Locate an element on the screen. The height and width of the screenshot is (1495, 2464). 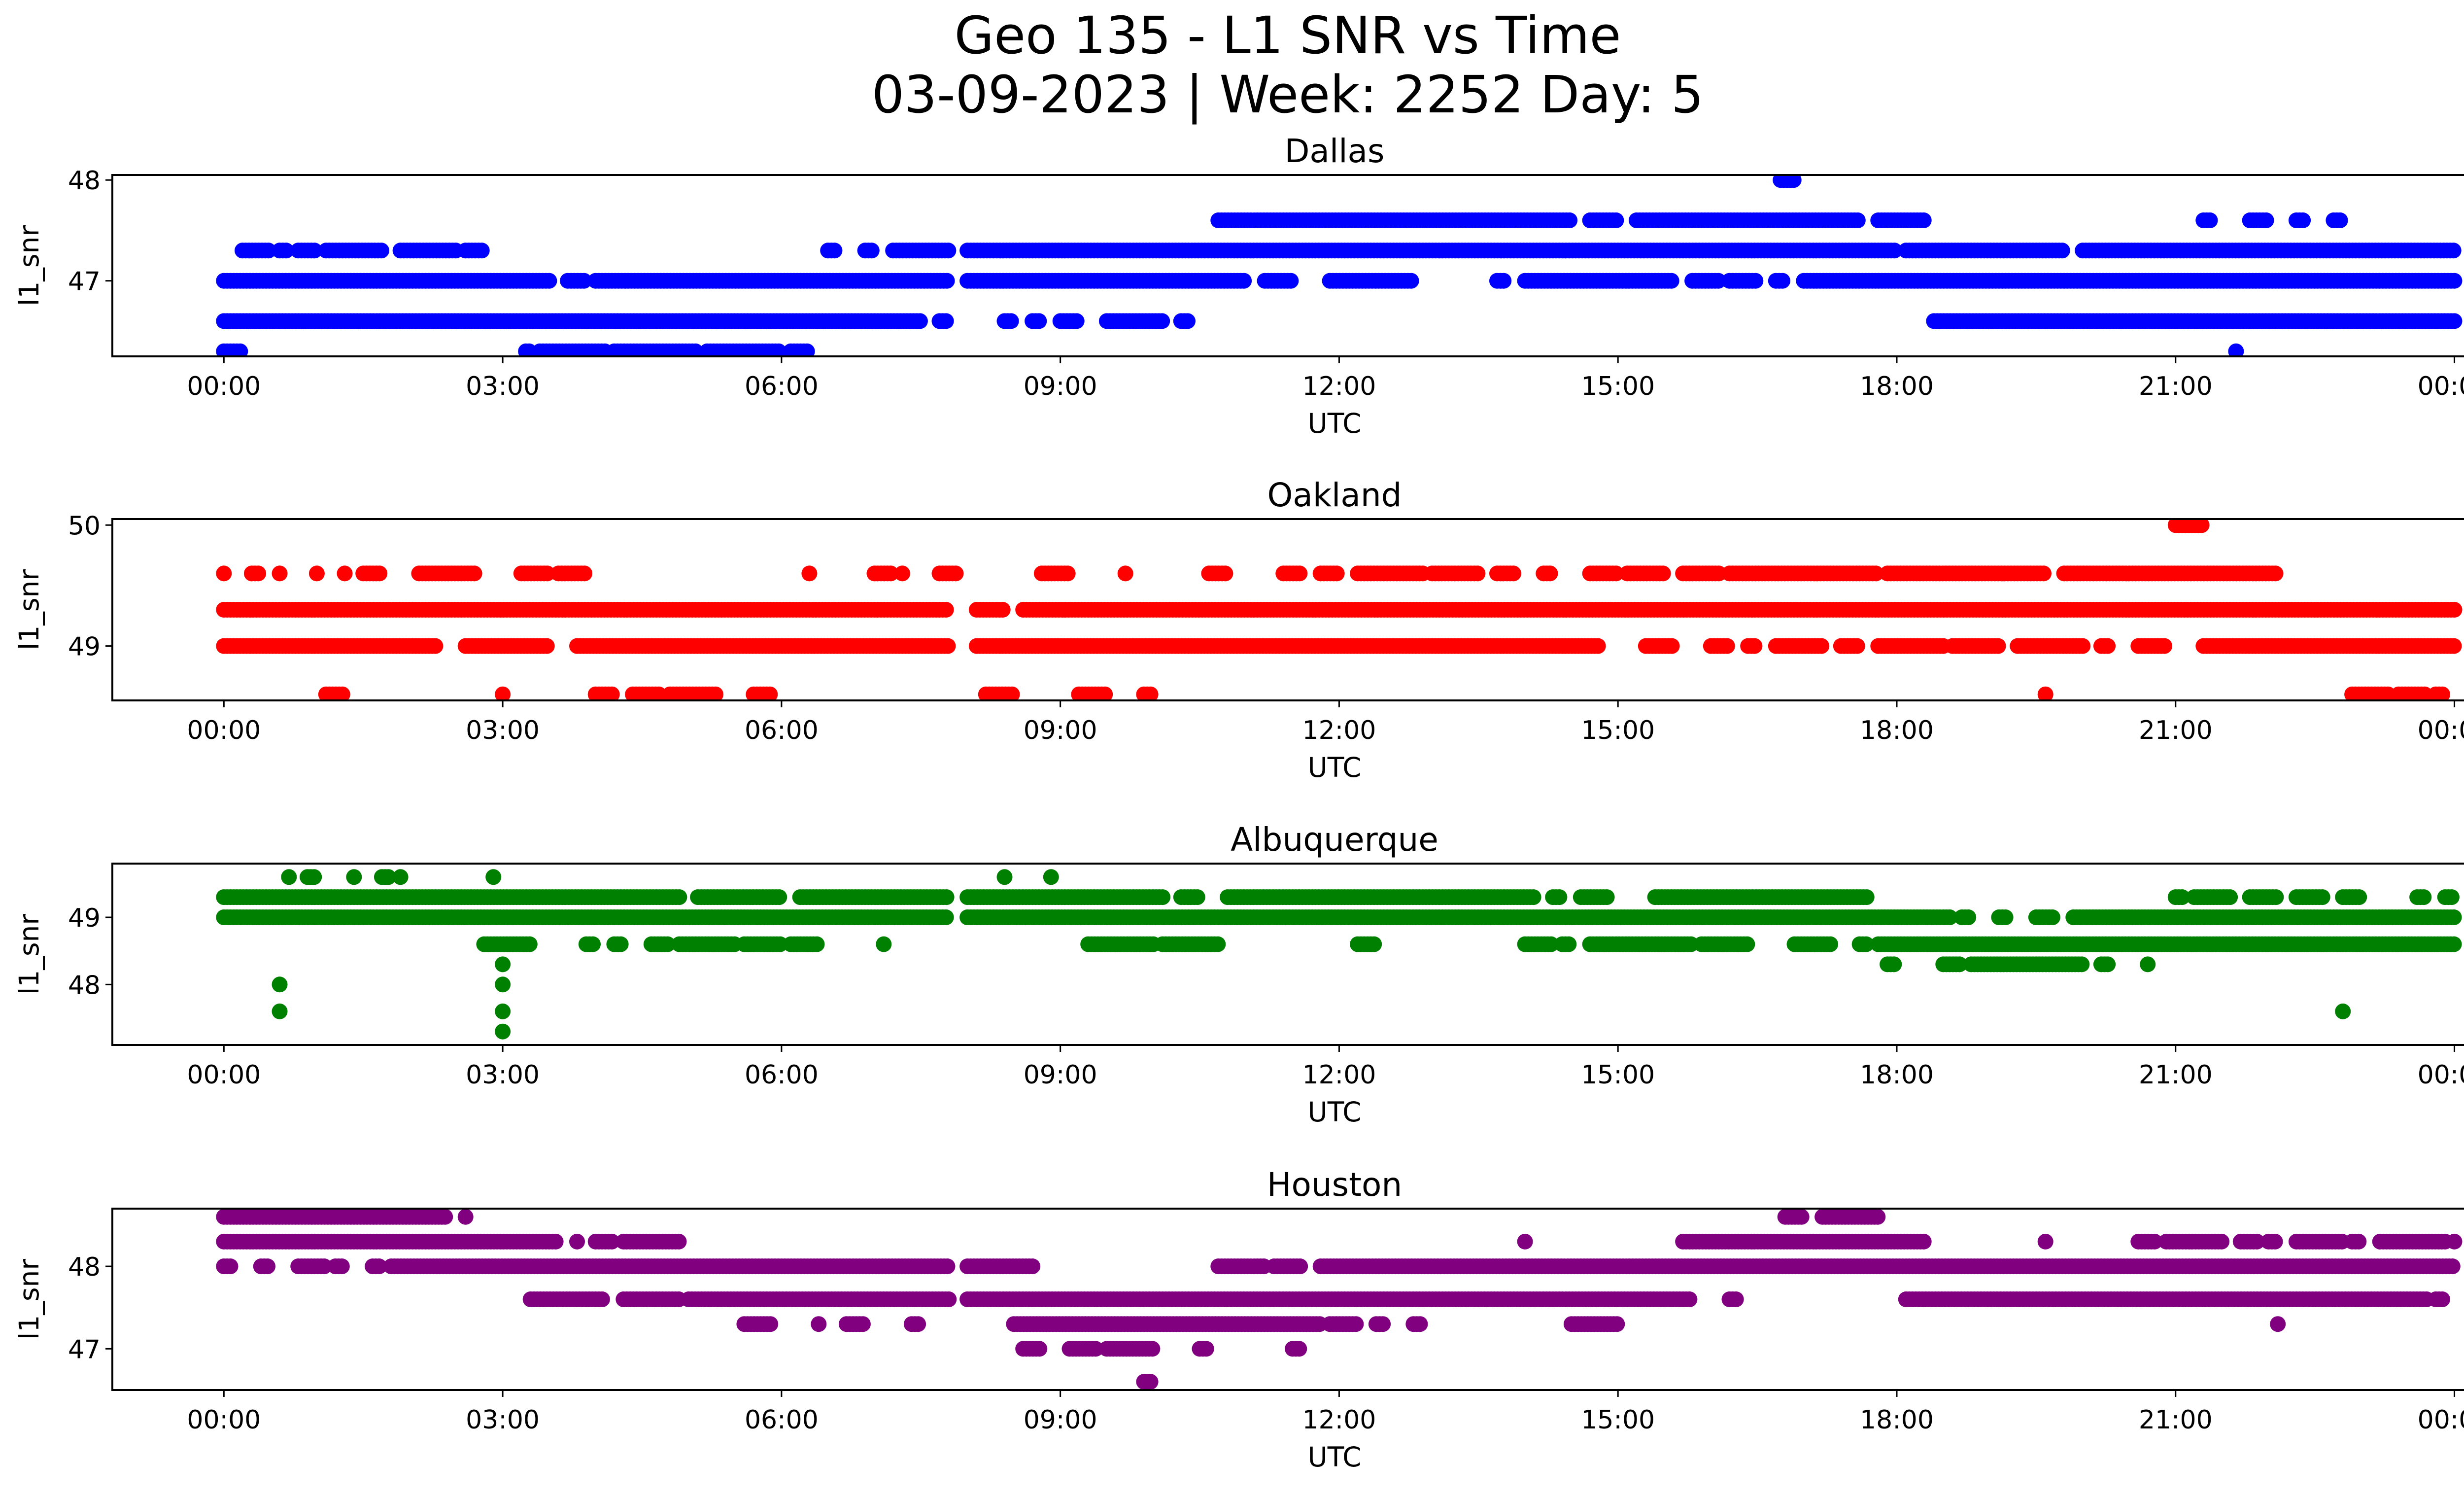
x-tick-label: 03:00 is located at coordinates (503, 386).